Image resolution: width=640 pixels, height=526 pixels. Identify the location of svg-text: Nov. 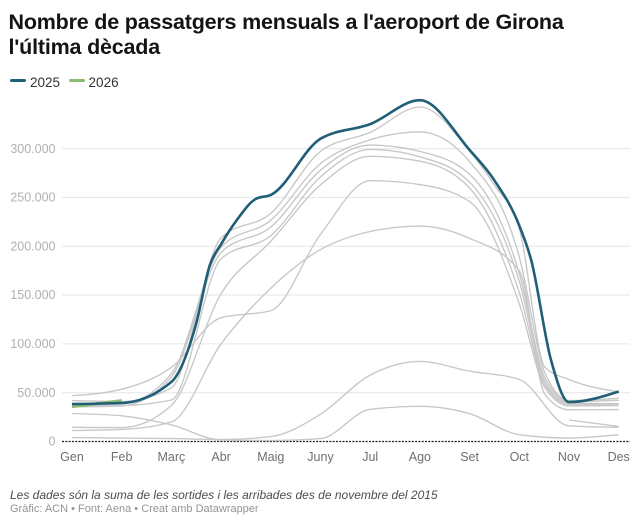
(569, 457).